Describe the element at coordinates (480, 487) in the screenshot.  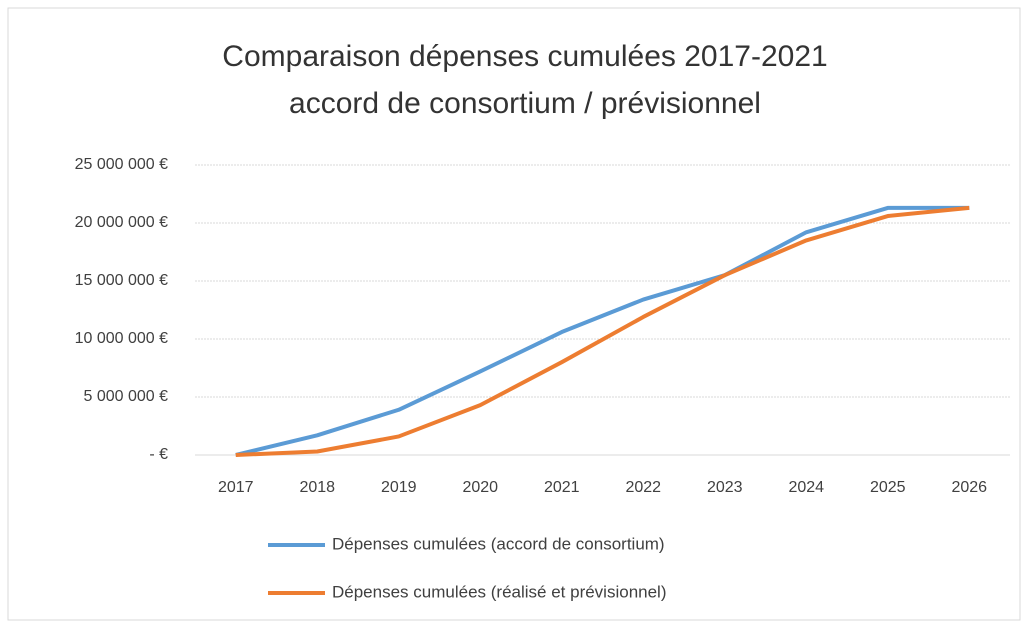
I see `x-tick-label: 2020` at that location.